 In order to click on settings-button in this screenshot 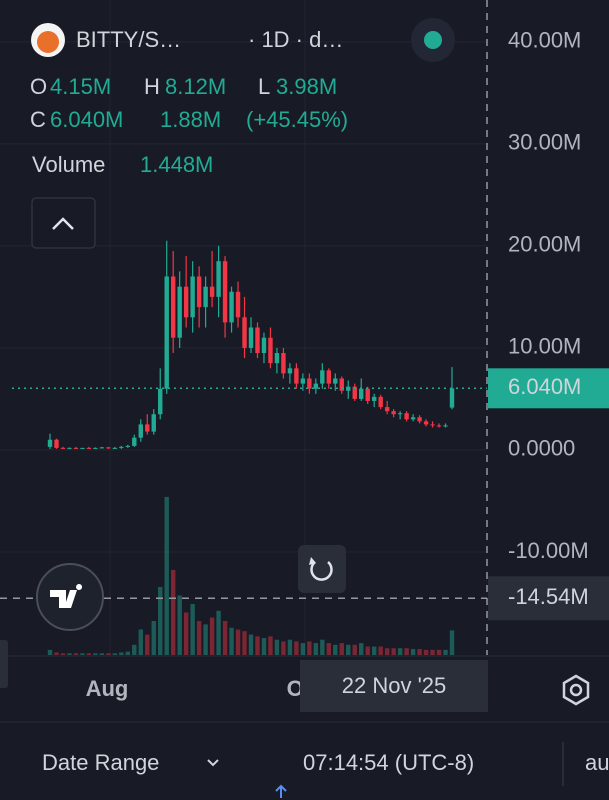, I will do `click(576, 690)`.